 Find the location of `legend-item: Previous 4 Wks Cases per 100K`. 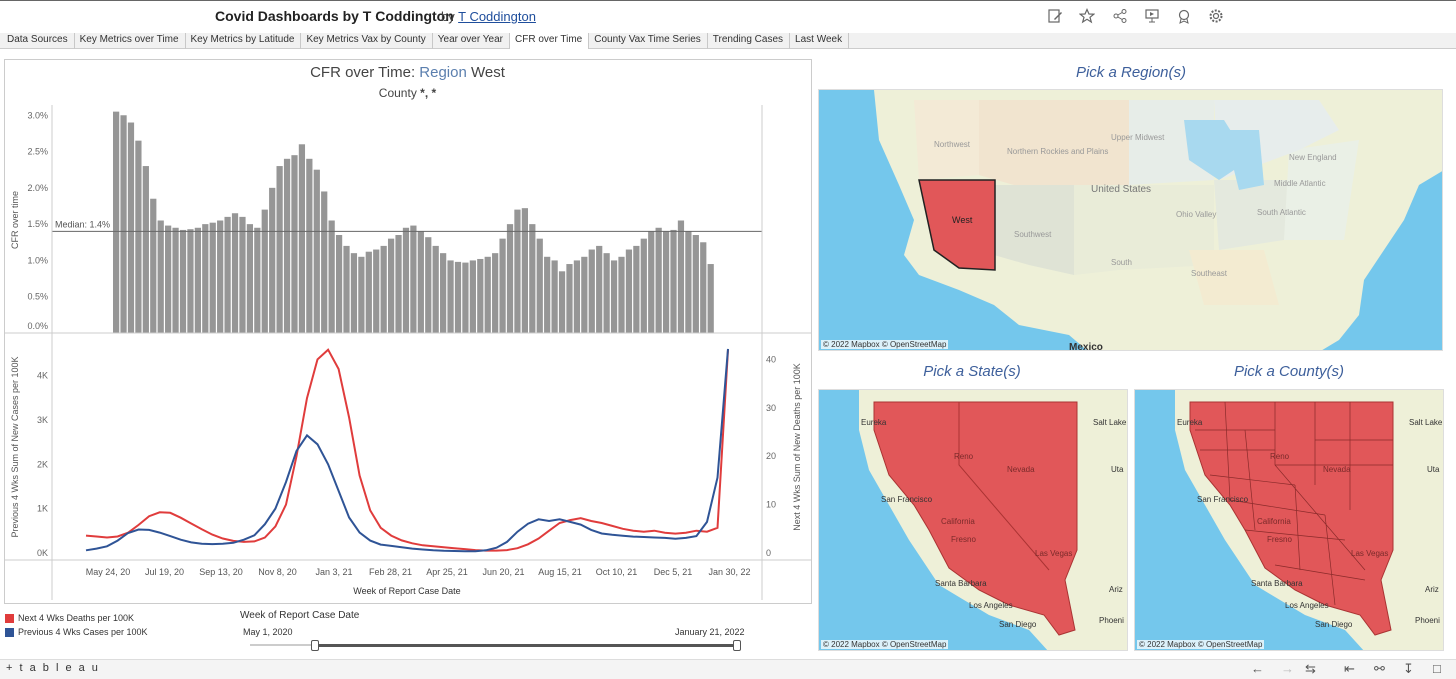

legend-item: Previous 4 Wks Cases per 100K is located at coordinates (76, 632).